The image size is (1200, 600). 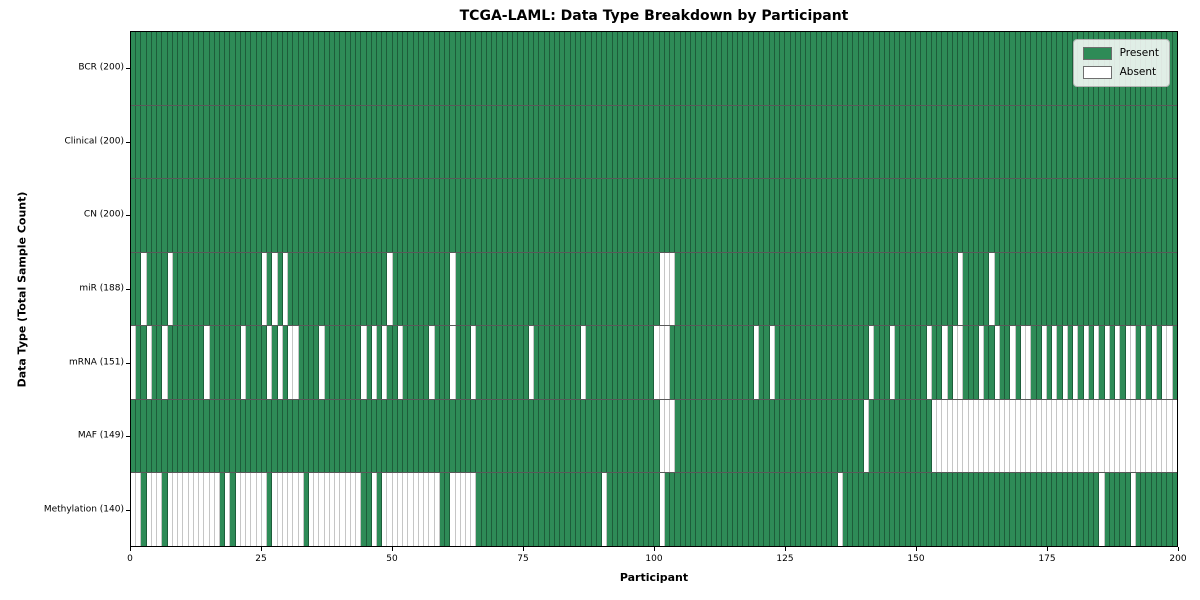 What do you see at coordinates (654, 288) in the screenshot?
I see `heatmap-row-miR` at bounding box center [654, 288].